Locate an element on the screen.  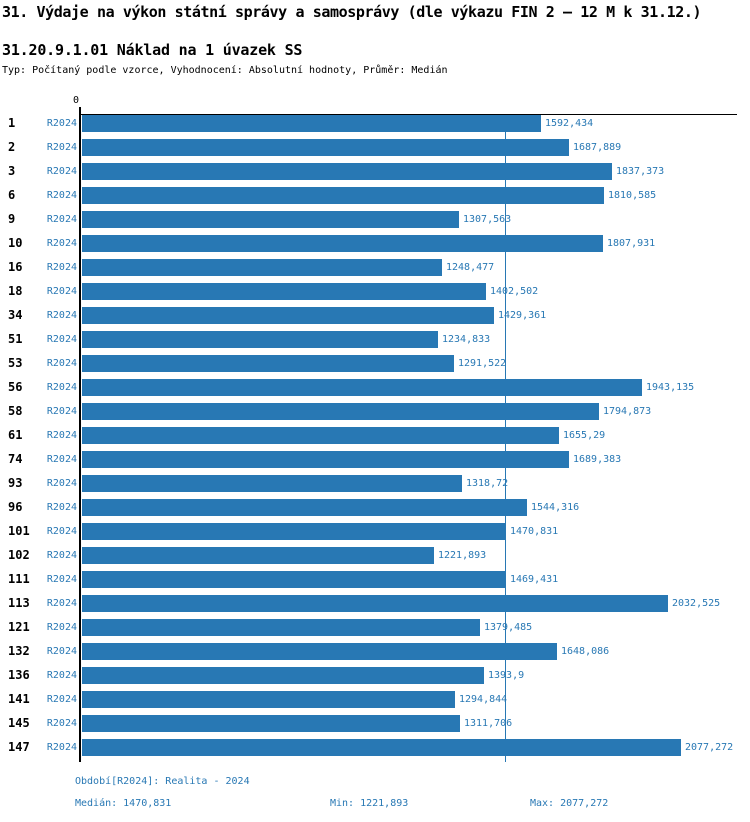
row-category-label: 111 is located at coordinates (19, 579).